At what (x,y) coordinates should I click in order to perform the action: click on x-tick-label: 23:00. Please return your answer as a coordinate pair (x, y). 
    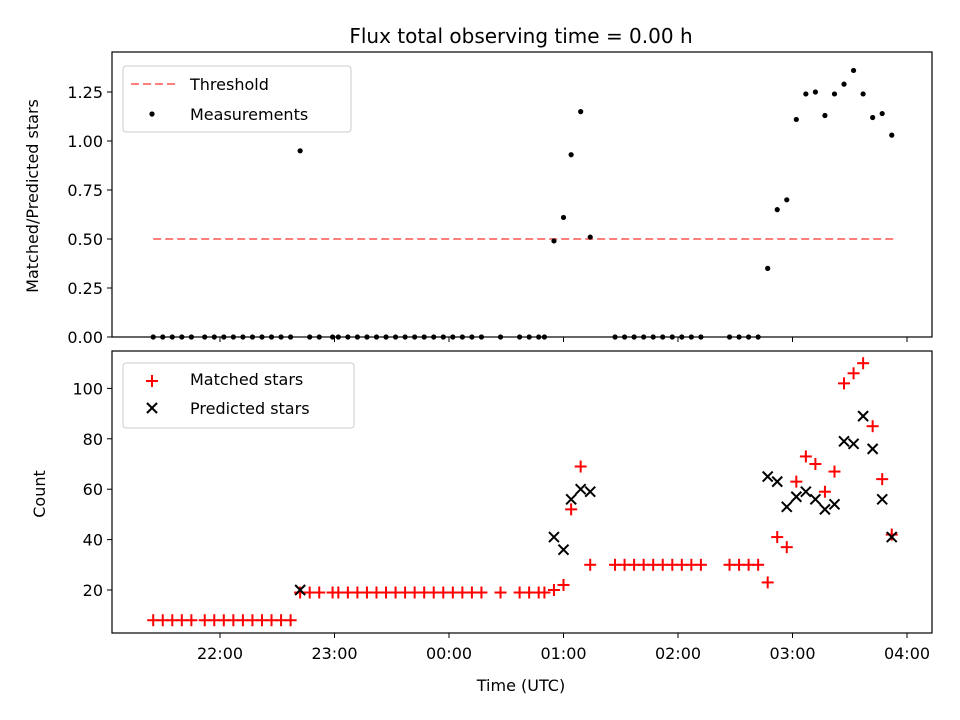
    Looking at the image, I should click on (334, 653).